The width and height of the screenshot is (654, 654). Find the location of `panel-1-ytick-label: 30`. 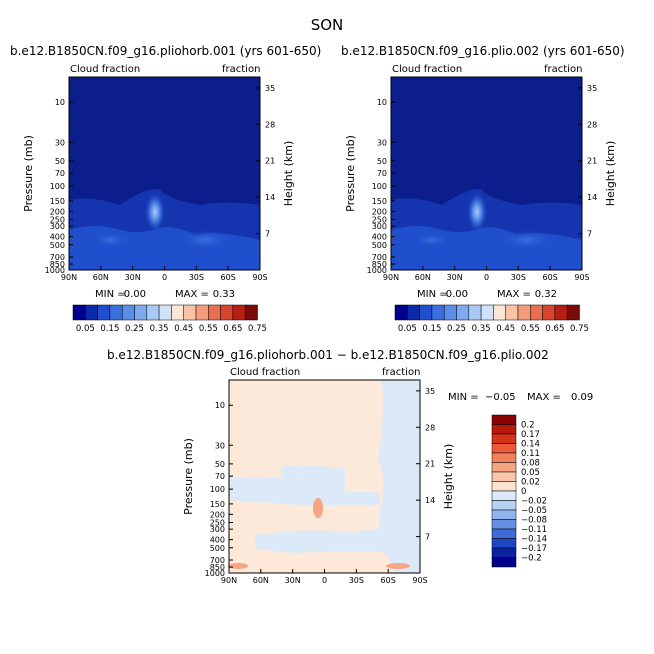

panel-1-ytick-label: 30 is located at coordinates (60, 142).